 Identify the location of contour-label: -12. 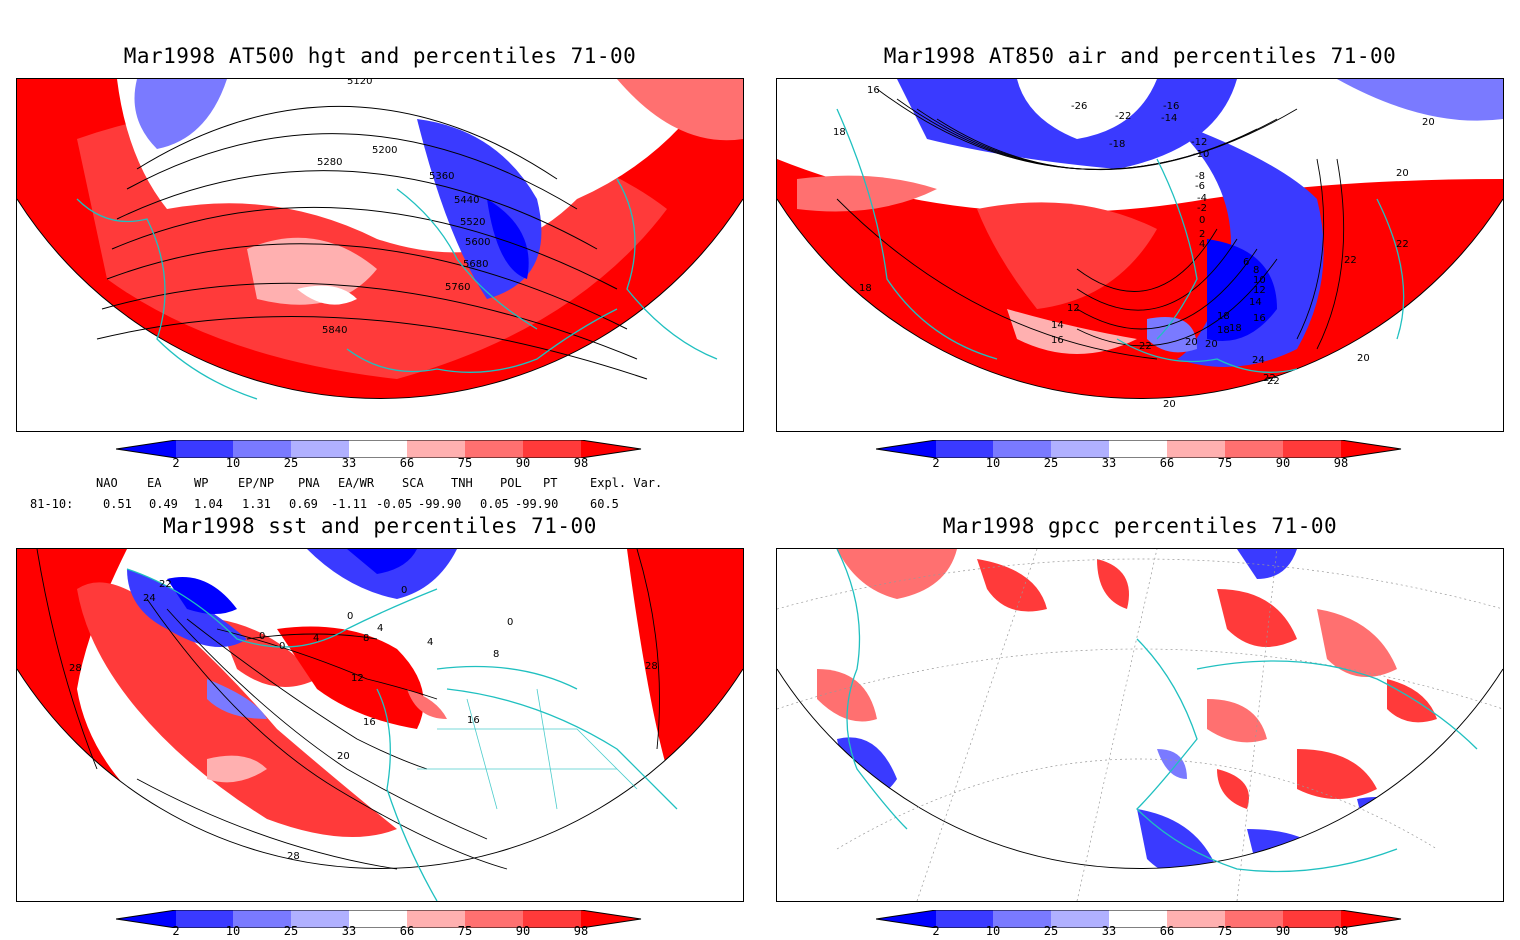
(1199, 142).